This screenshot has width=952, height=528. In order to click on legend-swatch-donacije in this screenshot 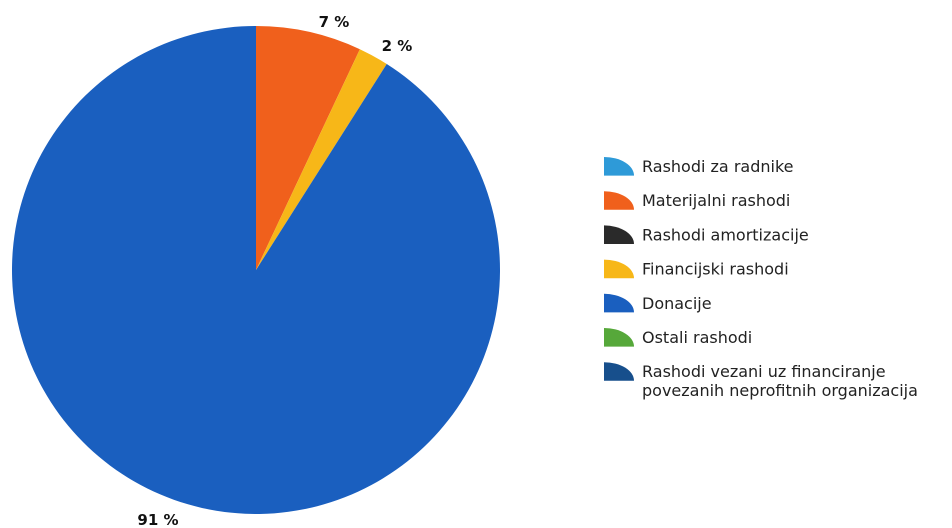, I will do `click(619, 303)`.